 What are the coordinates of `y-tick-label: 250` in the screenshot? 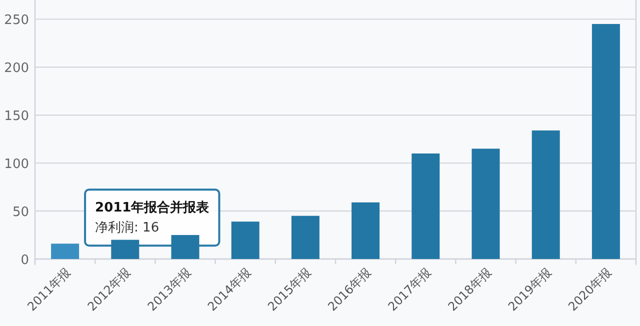 It's located at (16, 20).